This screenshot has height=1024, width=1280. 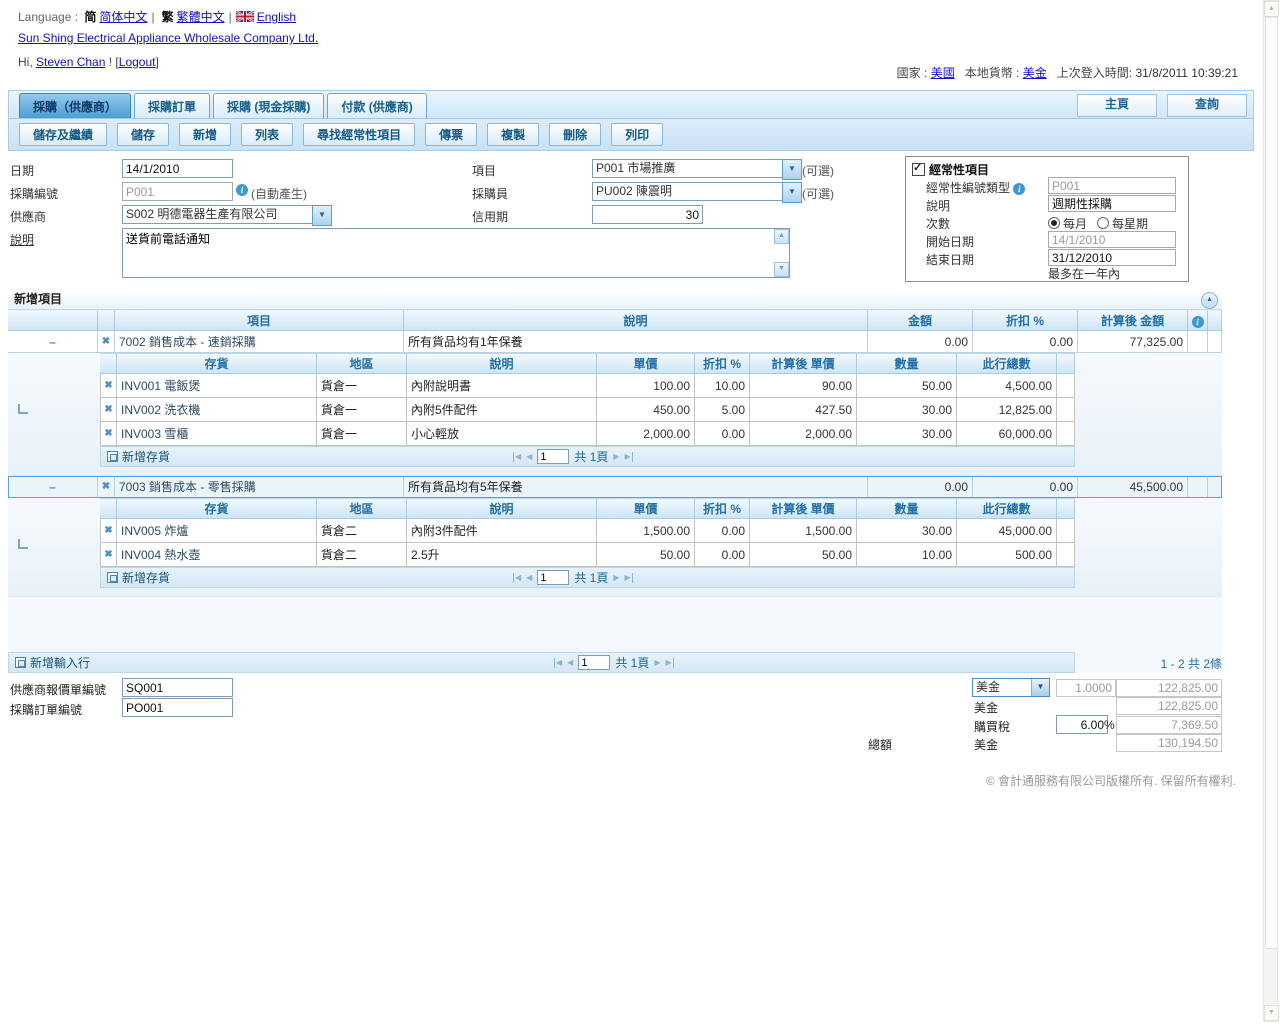 What do you see at coordinates (722, 363) in the screenshot?
I see `sub-discount-column-header: 折扣 %` at bounding box center [722, 363].